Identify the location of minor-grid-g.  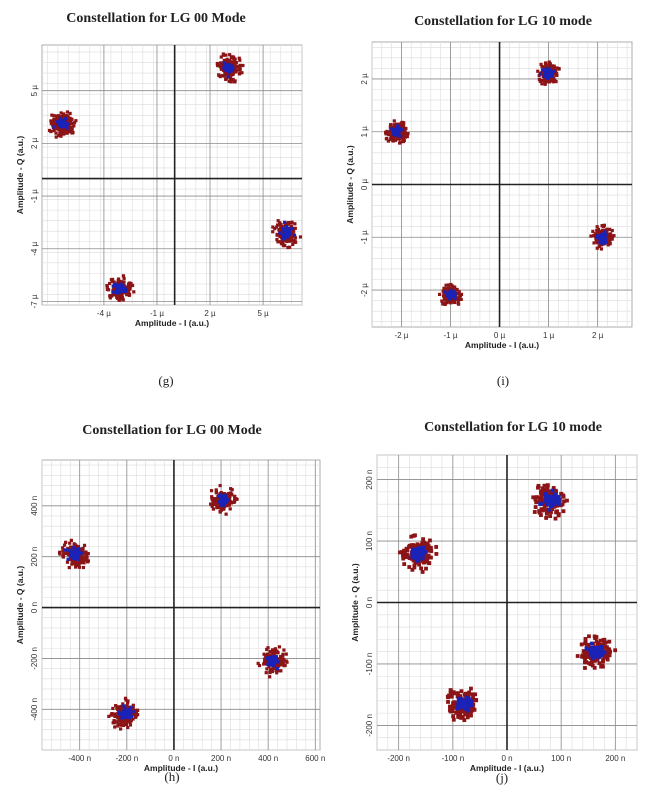
(172, 175).